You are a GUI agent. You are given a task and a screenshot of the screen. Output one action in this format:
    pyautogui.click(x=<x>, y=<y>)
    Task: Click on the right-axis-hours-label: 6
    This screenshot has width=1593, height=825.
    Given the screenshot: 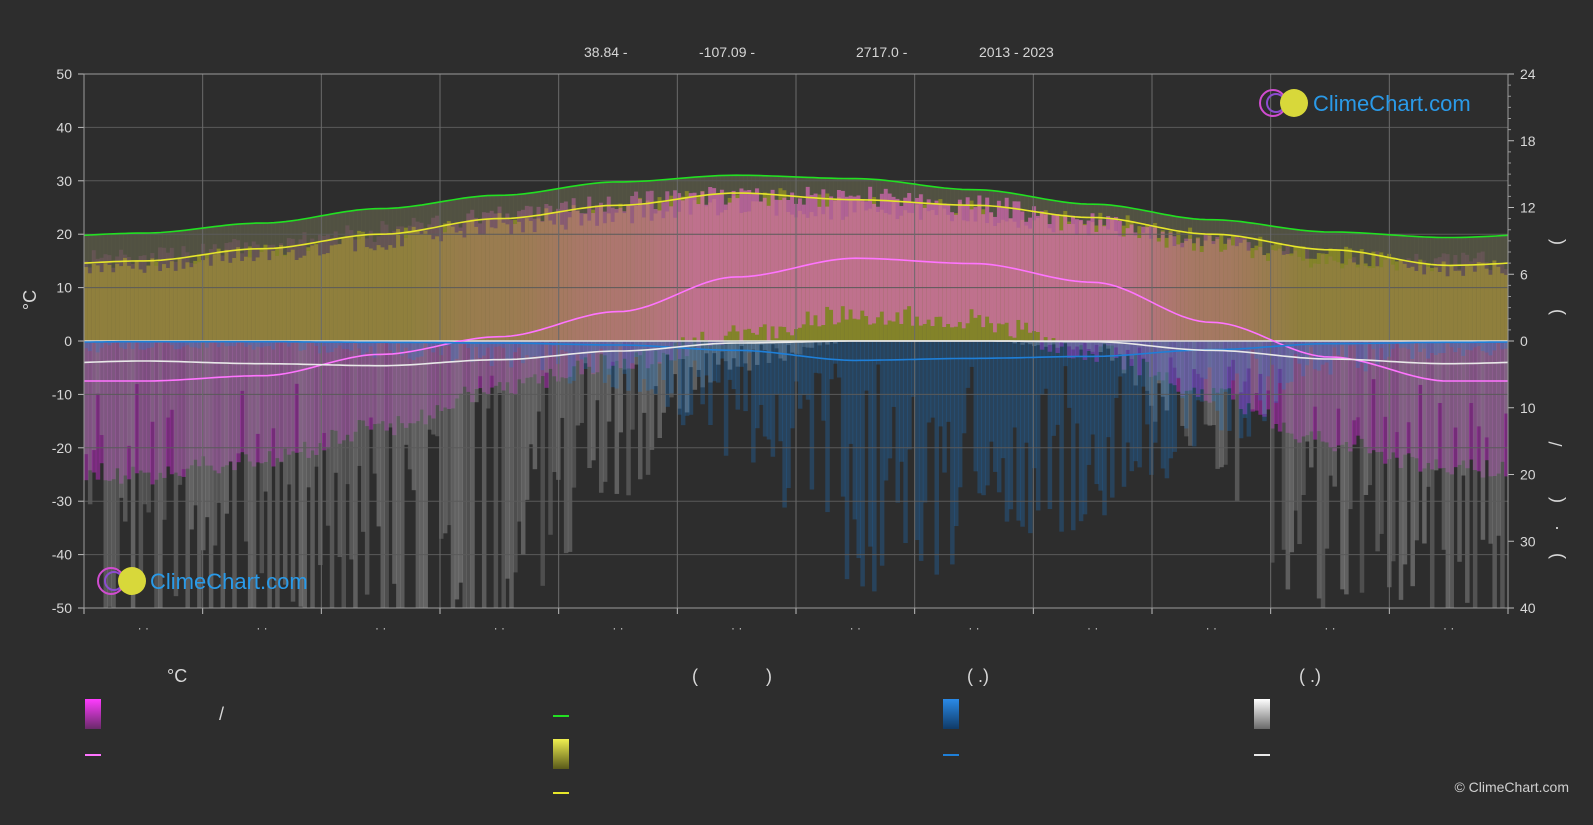 What is the action you would take?
    pyautogui.click(x=1524, y=274)
    